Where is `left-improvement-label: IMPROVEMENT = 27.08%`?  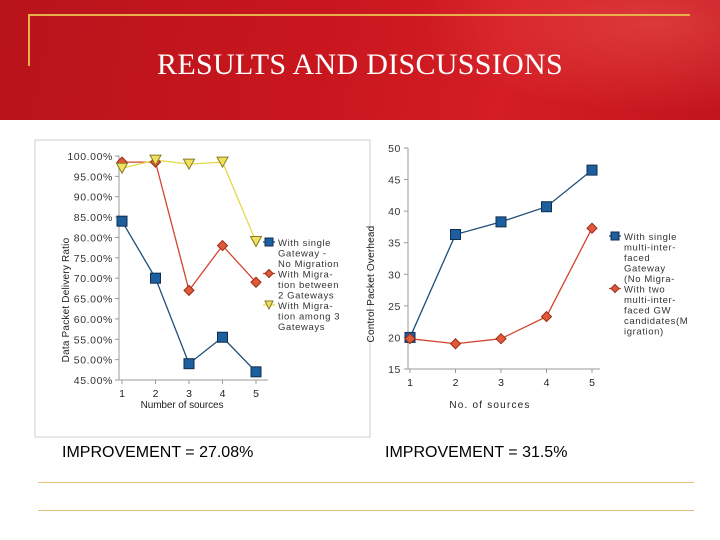
left-improvement-label: IMPROVEMENT = 27.08% is located at coordinates (158, 452).